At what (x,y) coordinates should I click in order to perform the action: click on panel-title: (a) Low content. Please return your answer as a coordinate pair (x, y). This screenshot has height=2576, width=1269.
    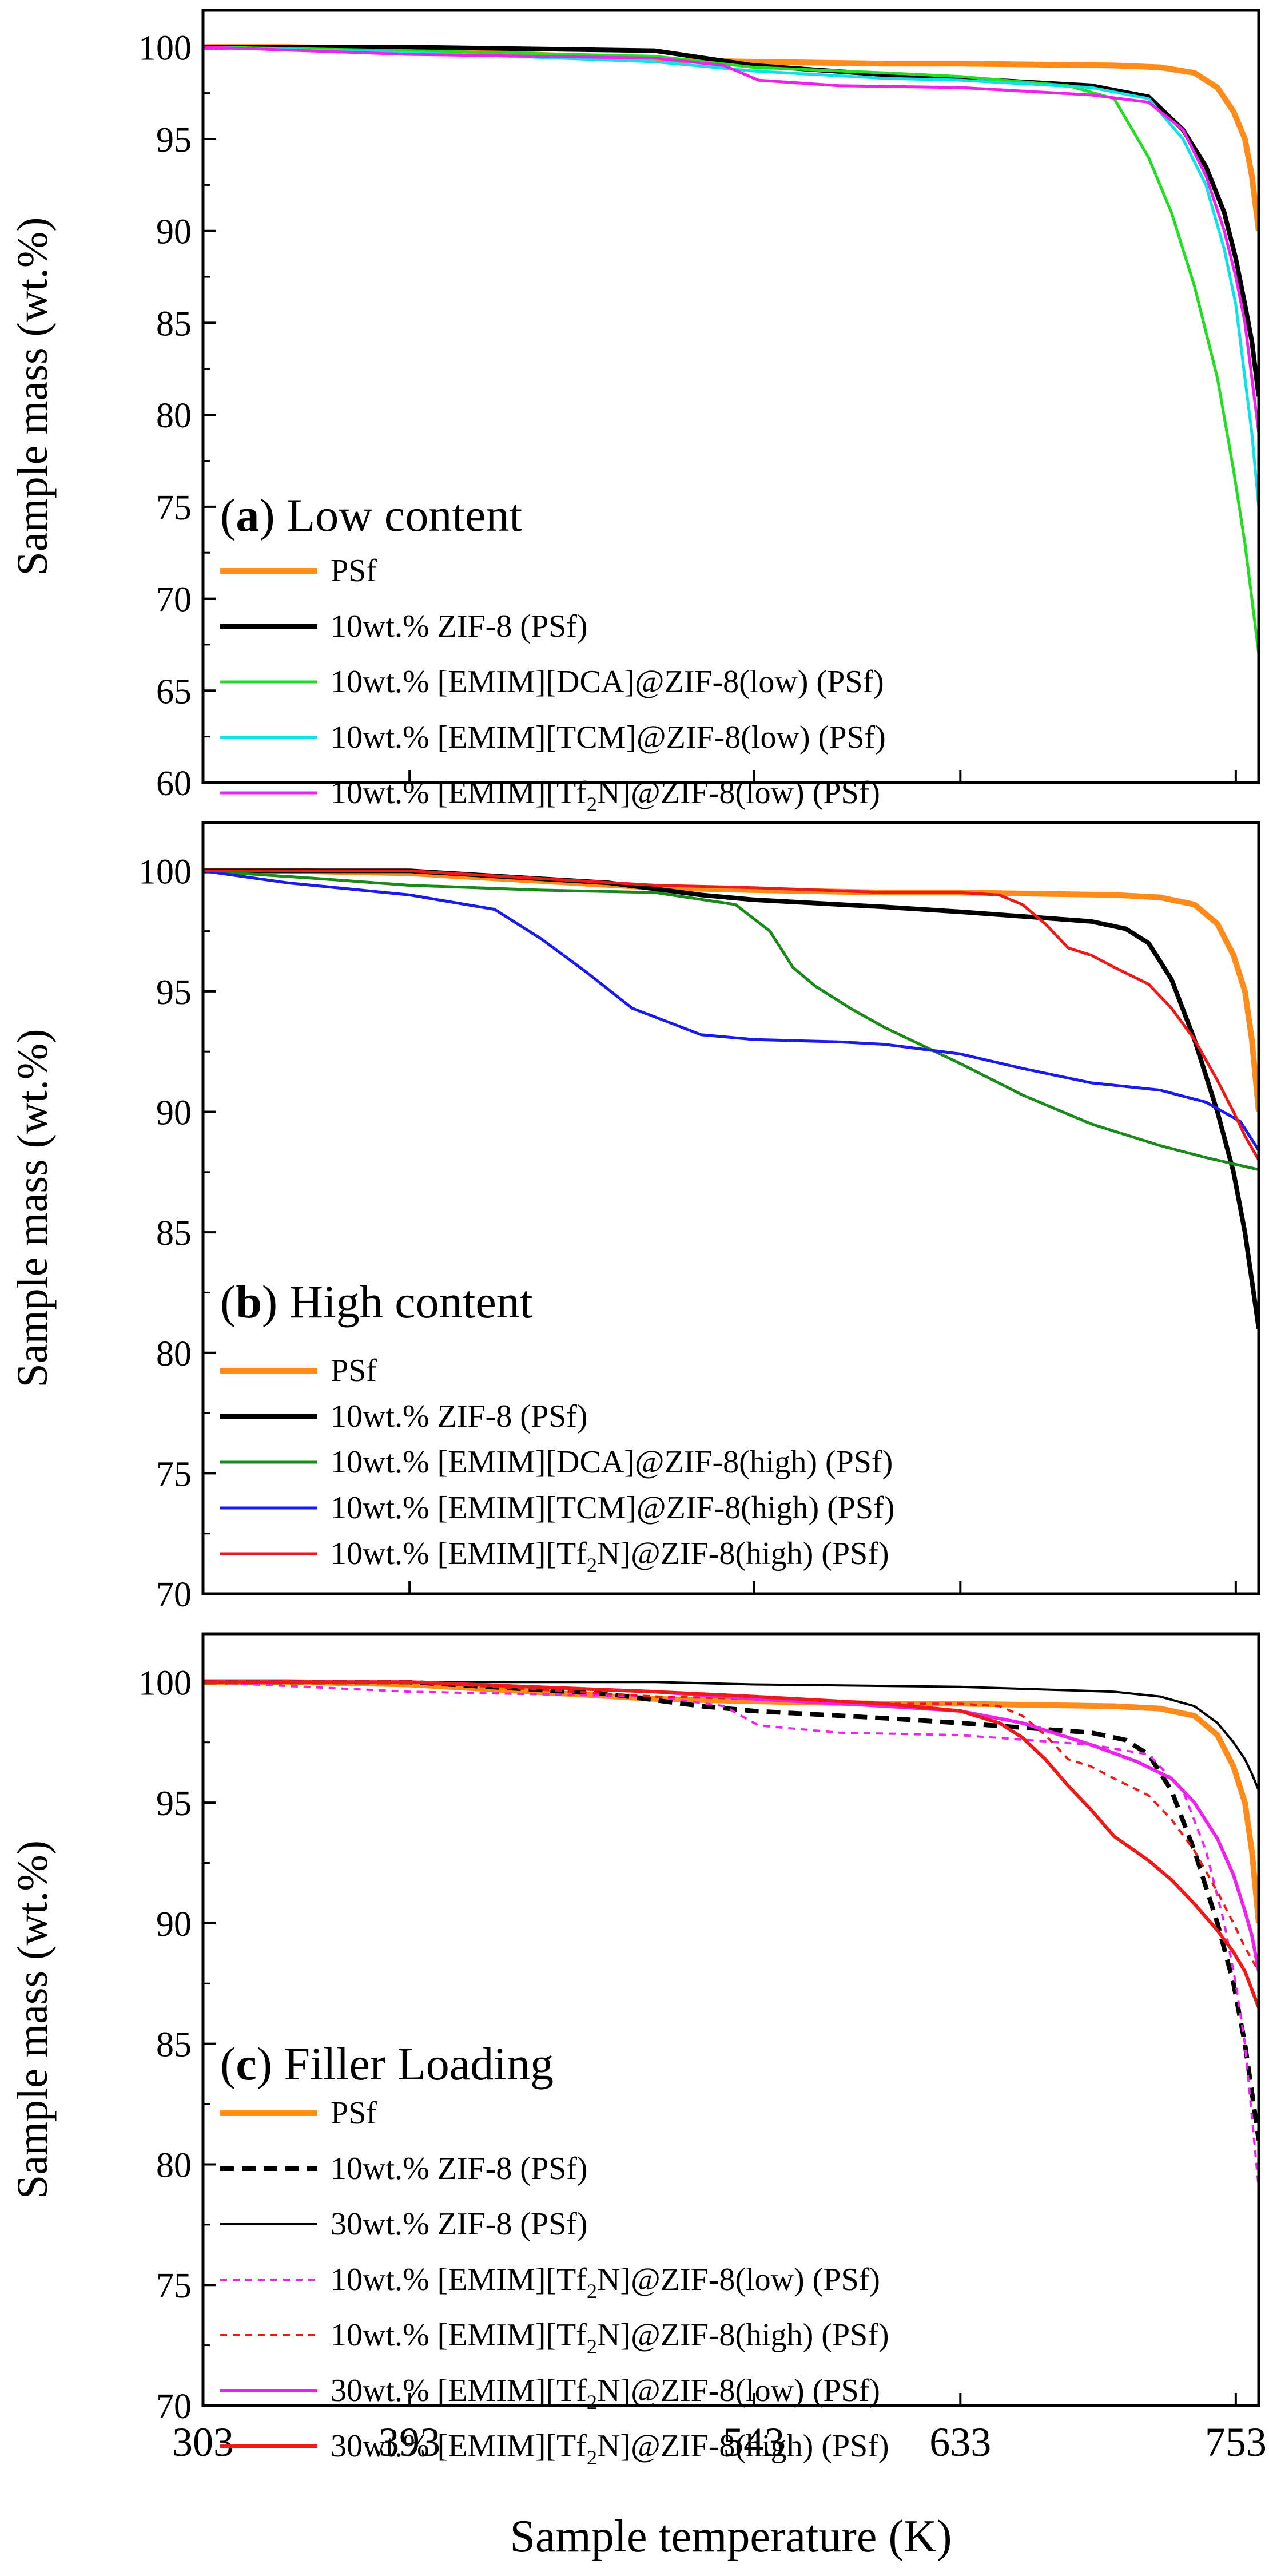
    Looking at the image, I should click on (371, 515).